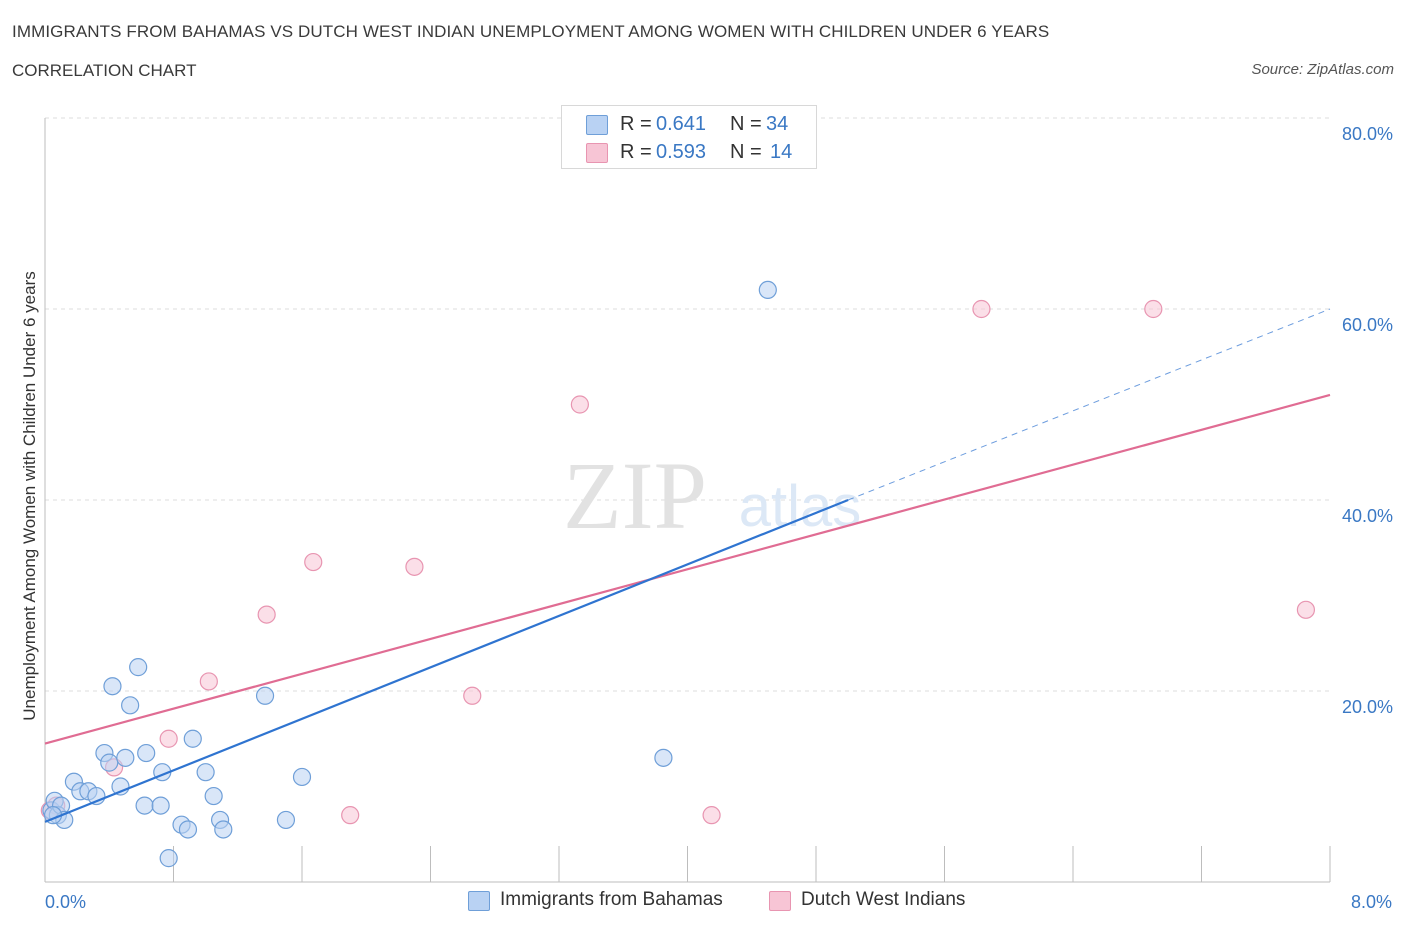 The height and width of the screenshot is (930, 1406). What do you see at coordinates (1367, 325) in the screenshot?
I see `y-tick-label: 60.0%` at bounding box center [1367, 325].